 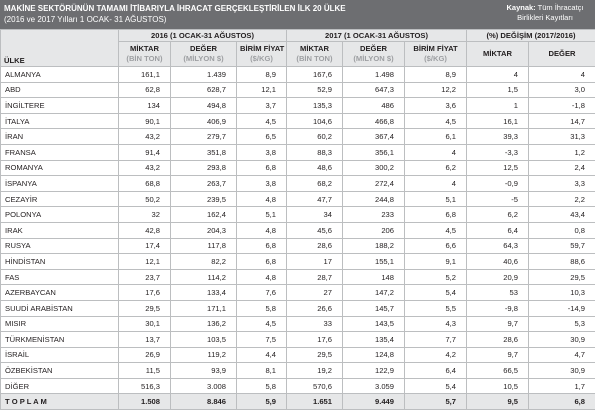 I want to click on column-header: ÜLKE, so click(x=59, y=48).